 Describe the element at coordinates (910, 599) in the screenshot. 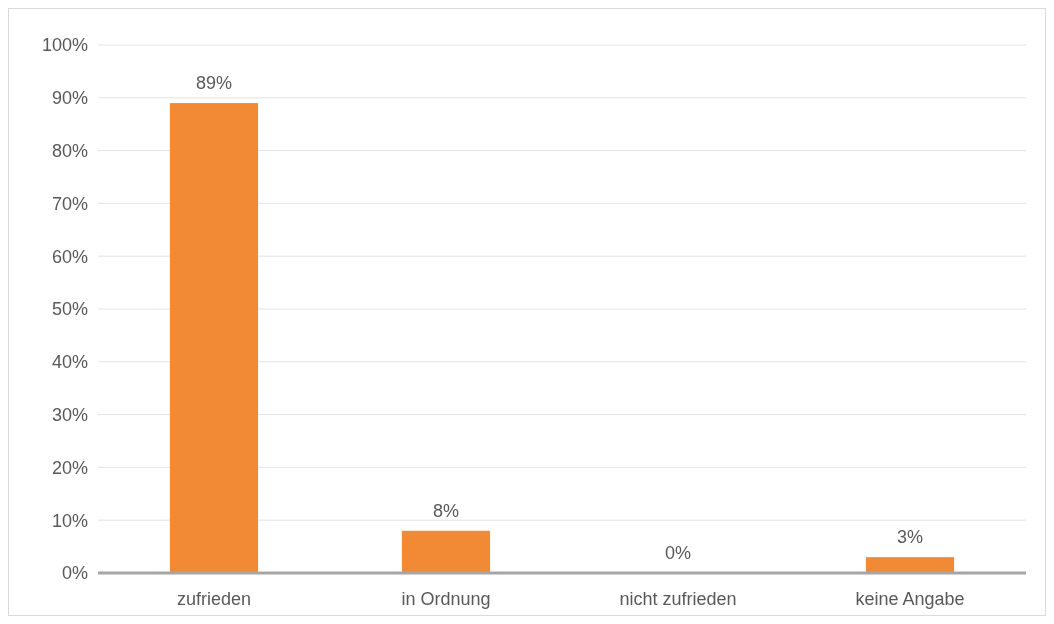

I see `x-tick-label: keine Angabe` at that location.